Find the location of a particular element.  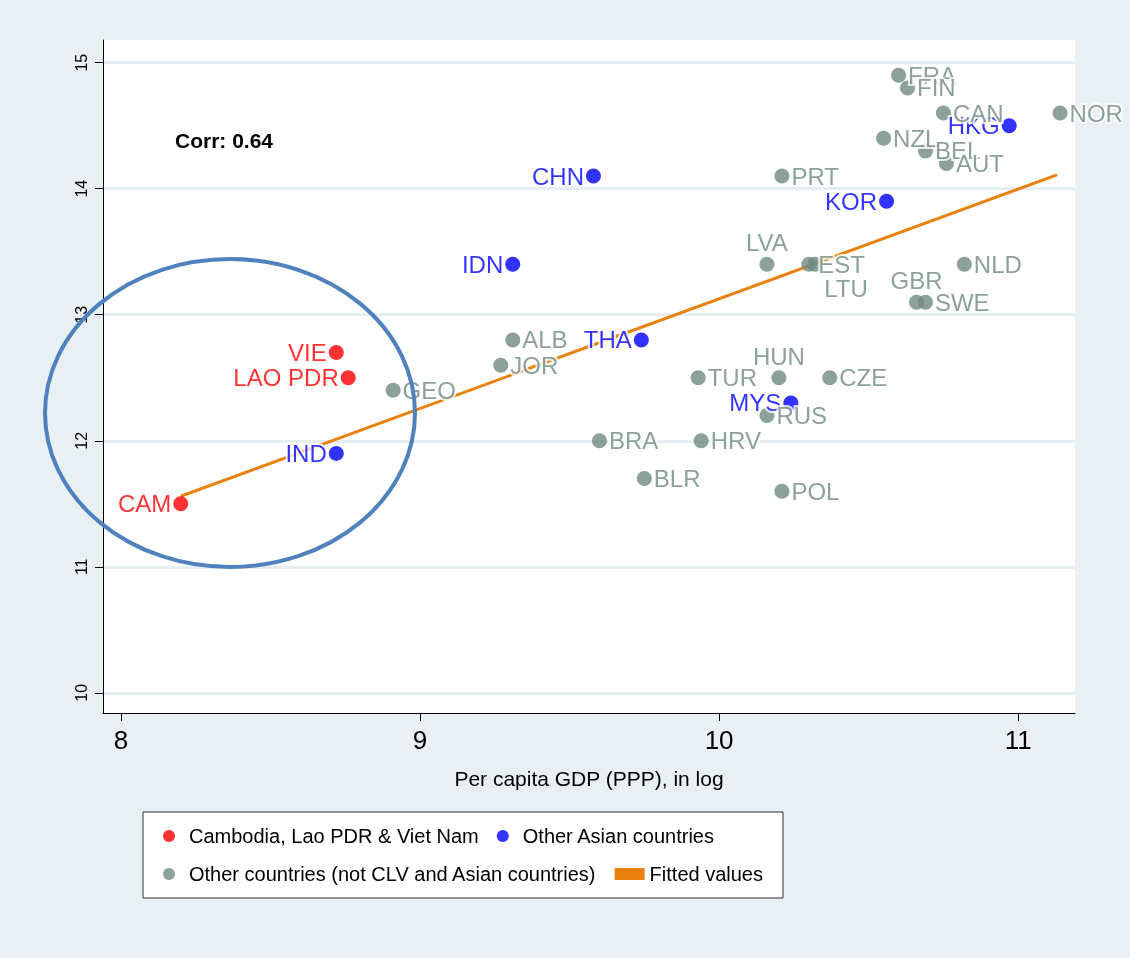

data-label: IDN is located at coordinates (482, 264).